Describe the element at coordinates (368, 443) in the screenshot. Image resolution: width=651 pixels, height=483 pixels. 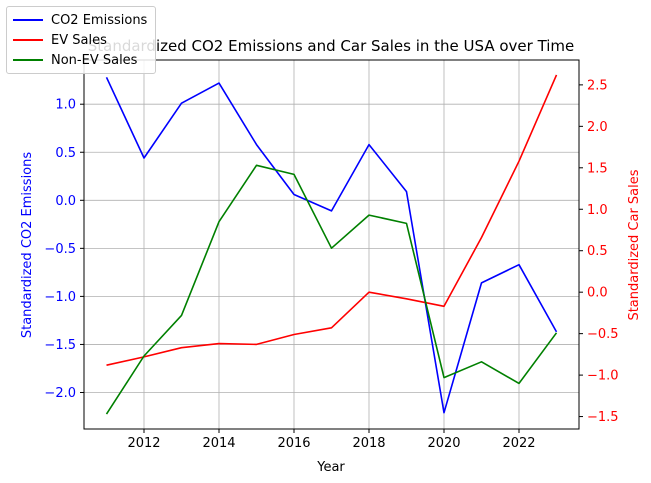
I see `x-tick-label: 2018` at that location.